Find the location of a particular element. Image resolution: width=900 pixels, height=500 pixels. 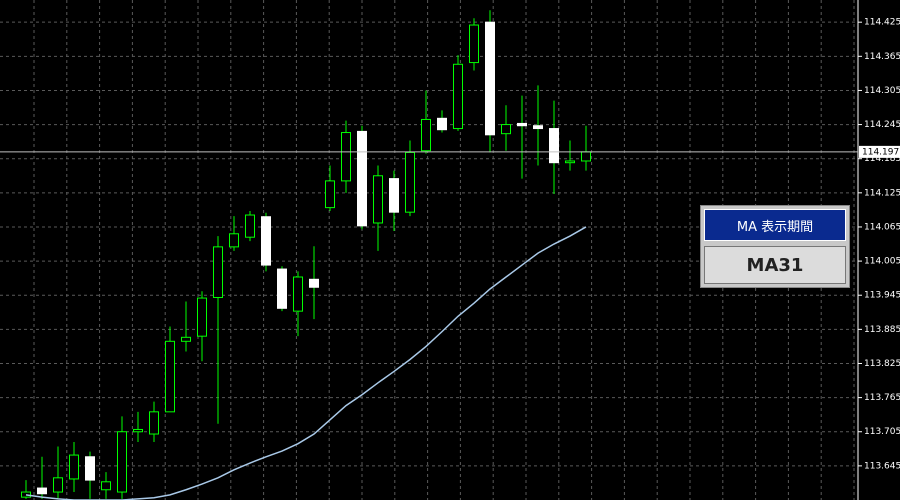

y-tick-label: 114.005 is located at coordinates (882, 262).